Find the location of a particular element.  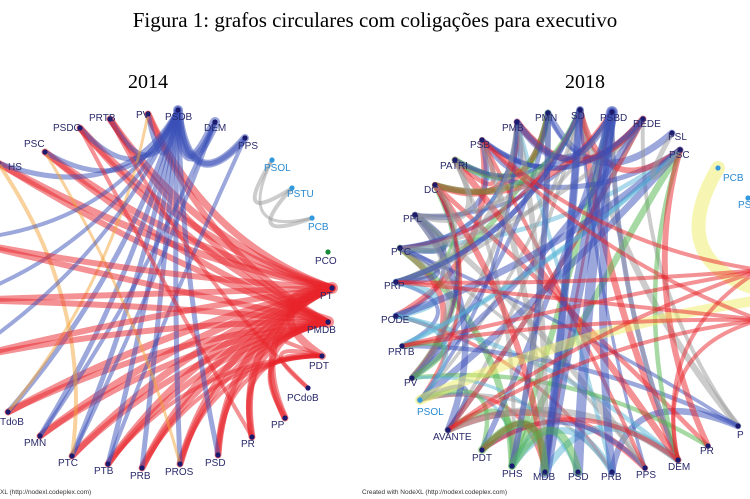

node-label: PRB is located at coordinates (140, 476).